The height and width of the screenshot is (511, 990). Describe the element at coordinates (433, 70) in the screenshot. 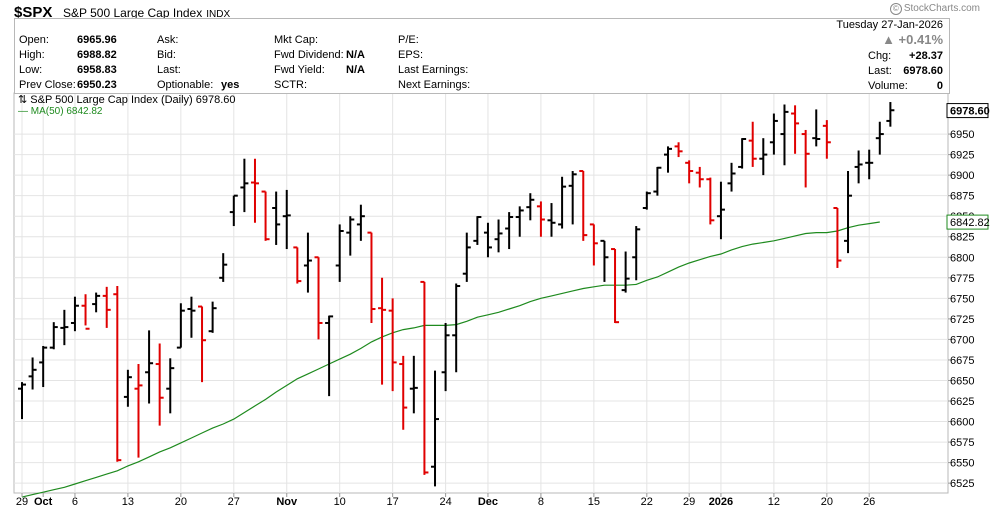

I see `last-earnings-label: Last Earnings:` at that location.